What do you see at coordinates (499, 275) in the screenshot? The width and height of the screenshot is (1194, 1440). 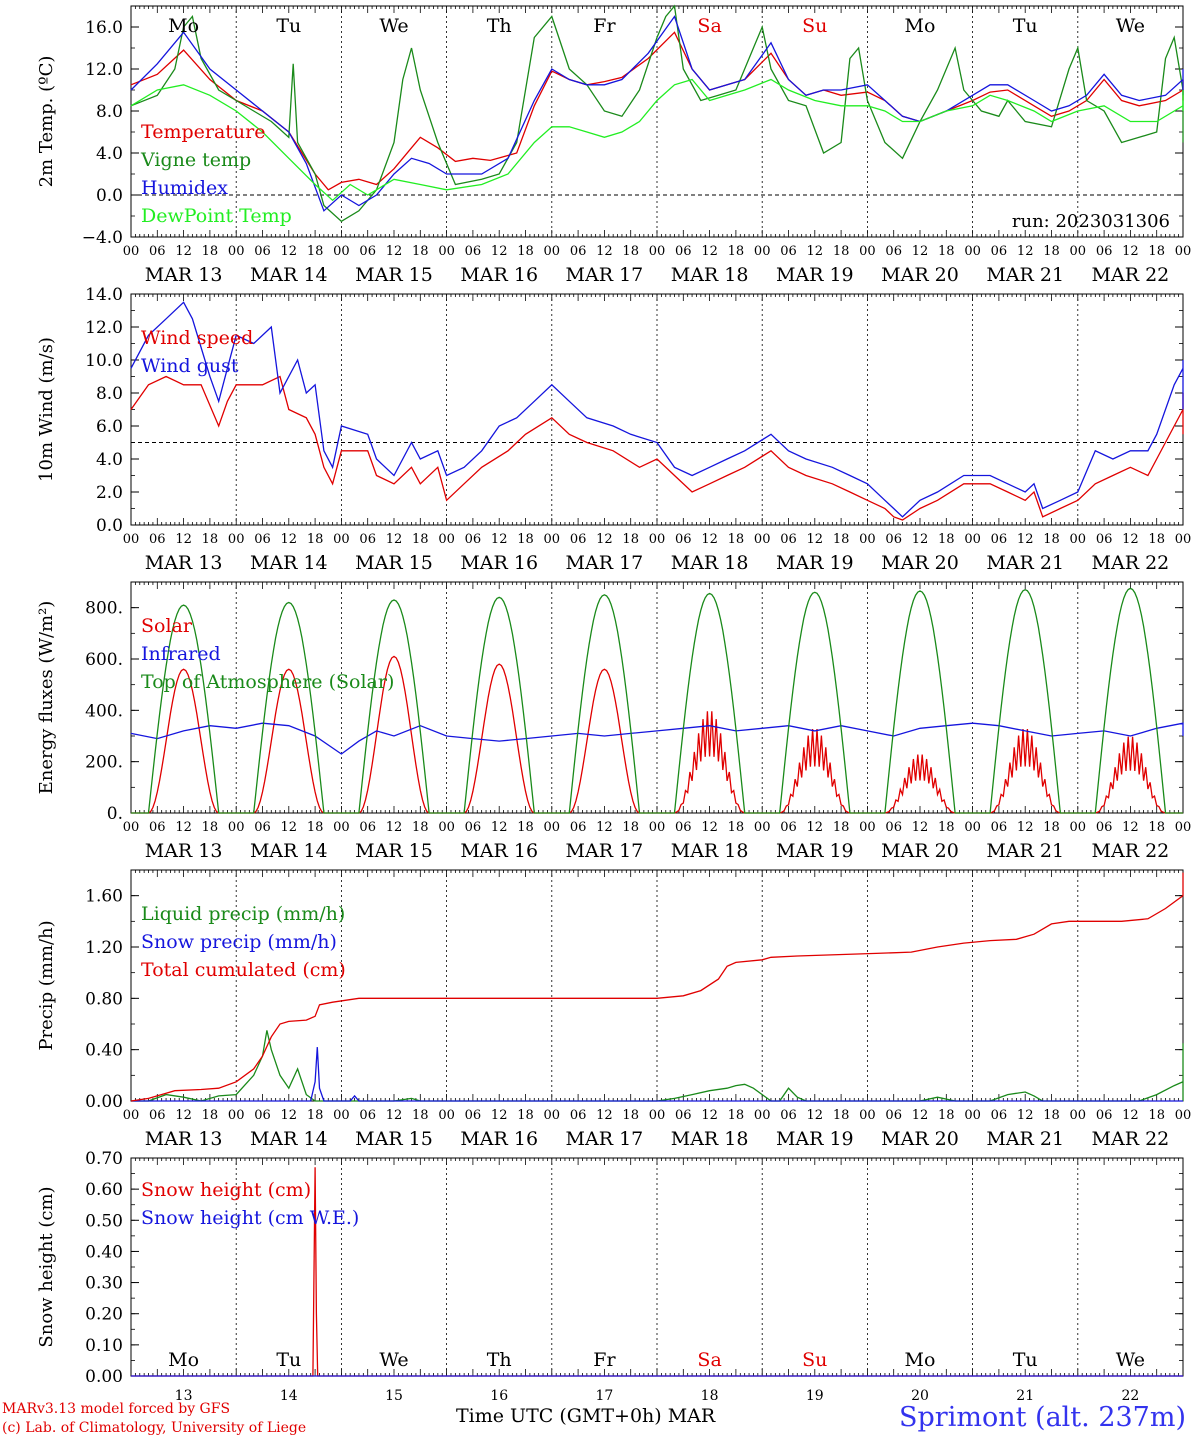 I see `date-label: MAR 16` at bounding box center [499, 275].